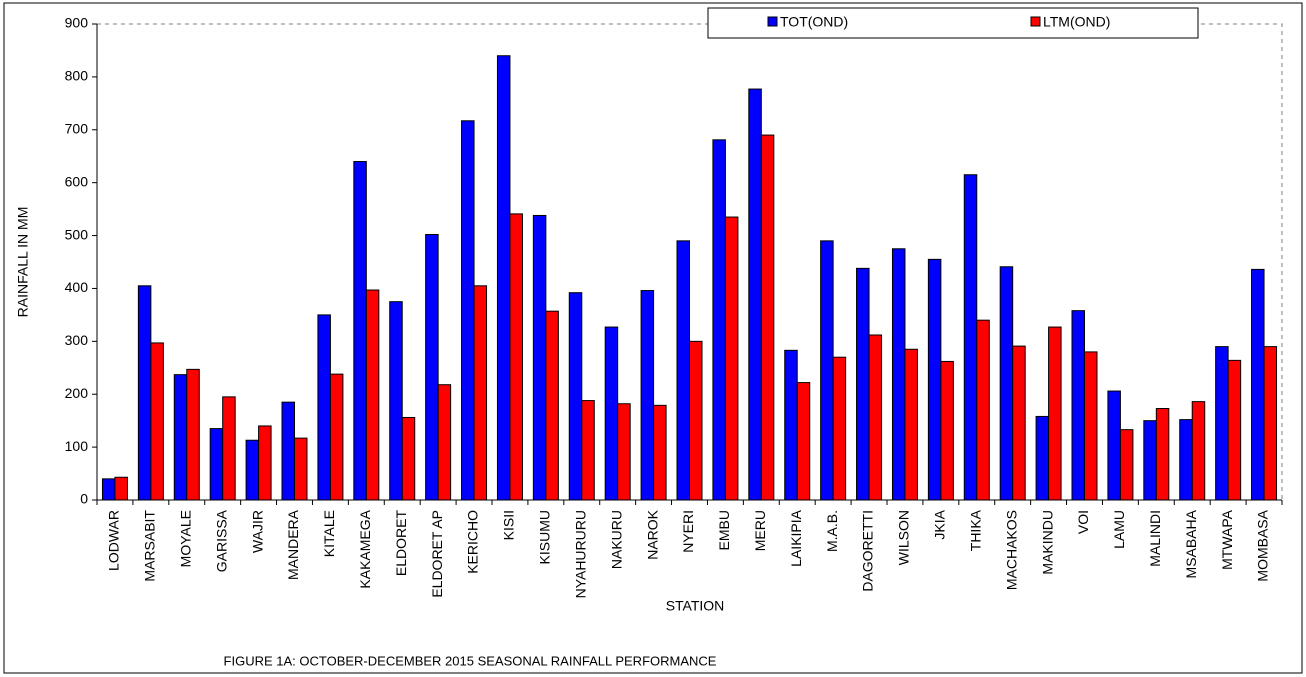 This screenshot has height=677, width=1306. What do you see at coordinates (77, 128) in the screenshot?
I see `y-tick-label: 700` at bounding box center [77, 128].